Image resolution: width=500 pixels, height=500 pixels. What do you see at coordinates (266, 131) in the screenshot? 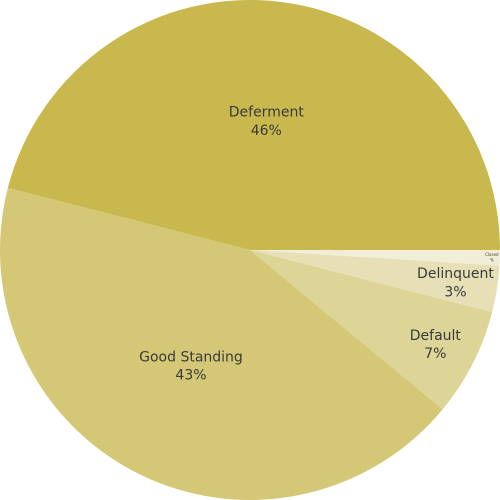
I see `slice-value-label: 46%` at bounding box center [266, 131].